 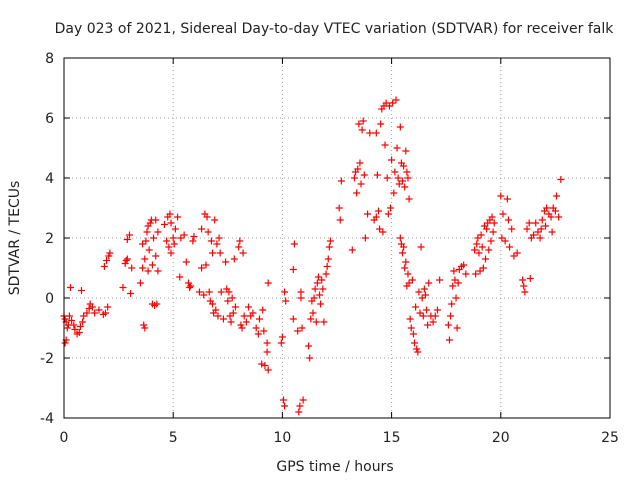 What do you see at coordinates (49, 239) in the screenshot?
I see `y-tick-label: 2` at bounding box center [49, 239].